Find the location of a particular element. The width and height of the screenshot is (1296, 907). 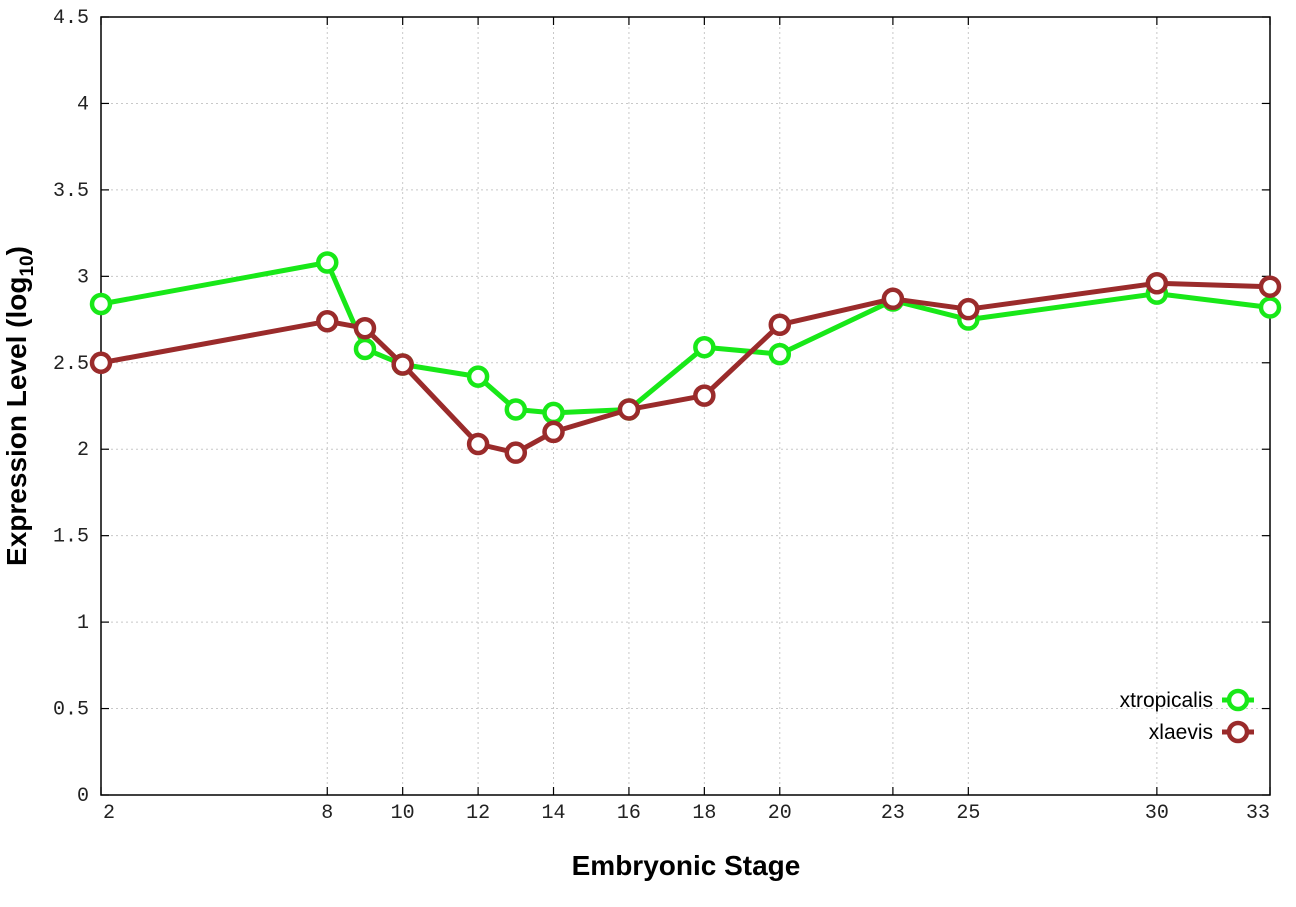

x-tick-label: 10 is located at coordinates (403, 813).